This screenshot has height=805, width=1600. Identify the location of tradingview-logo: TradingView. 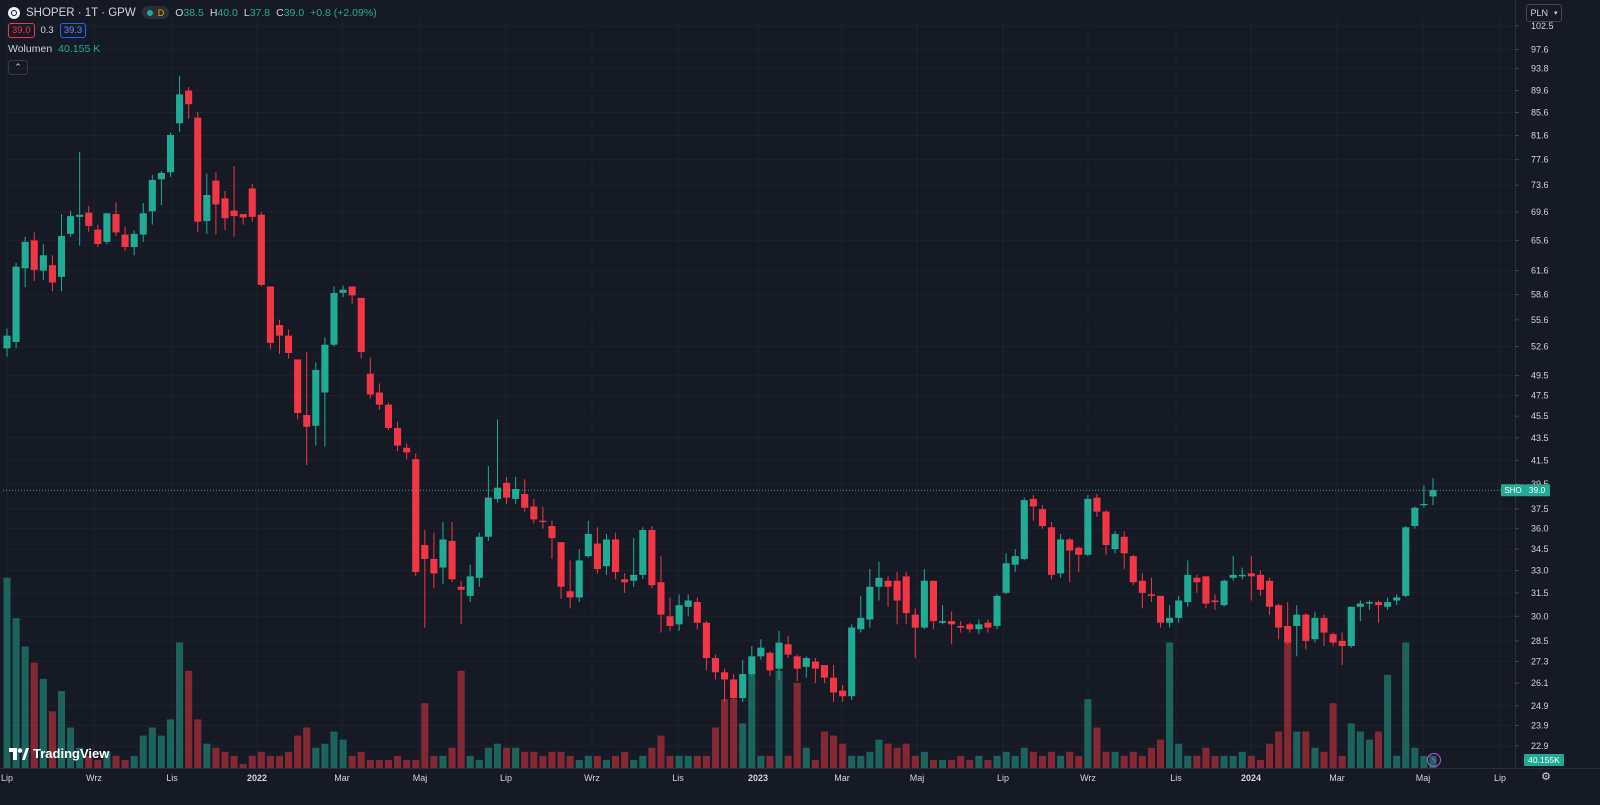
(59, 753).